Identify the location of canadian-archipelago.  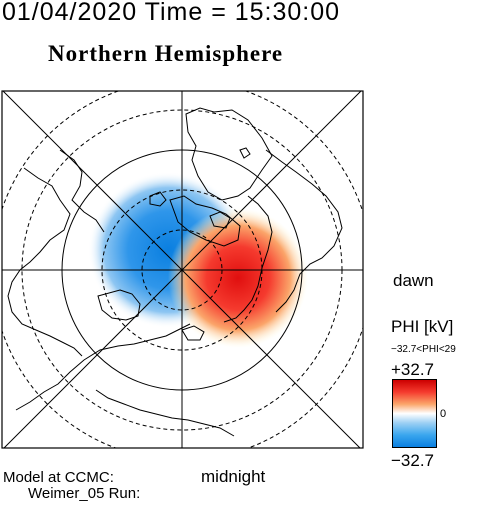
(205, 221).